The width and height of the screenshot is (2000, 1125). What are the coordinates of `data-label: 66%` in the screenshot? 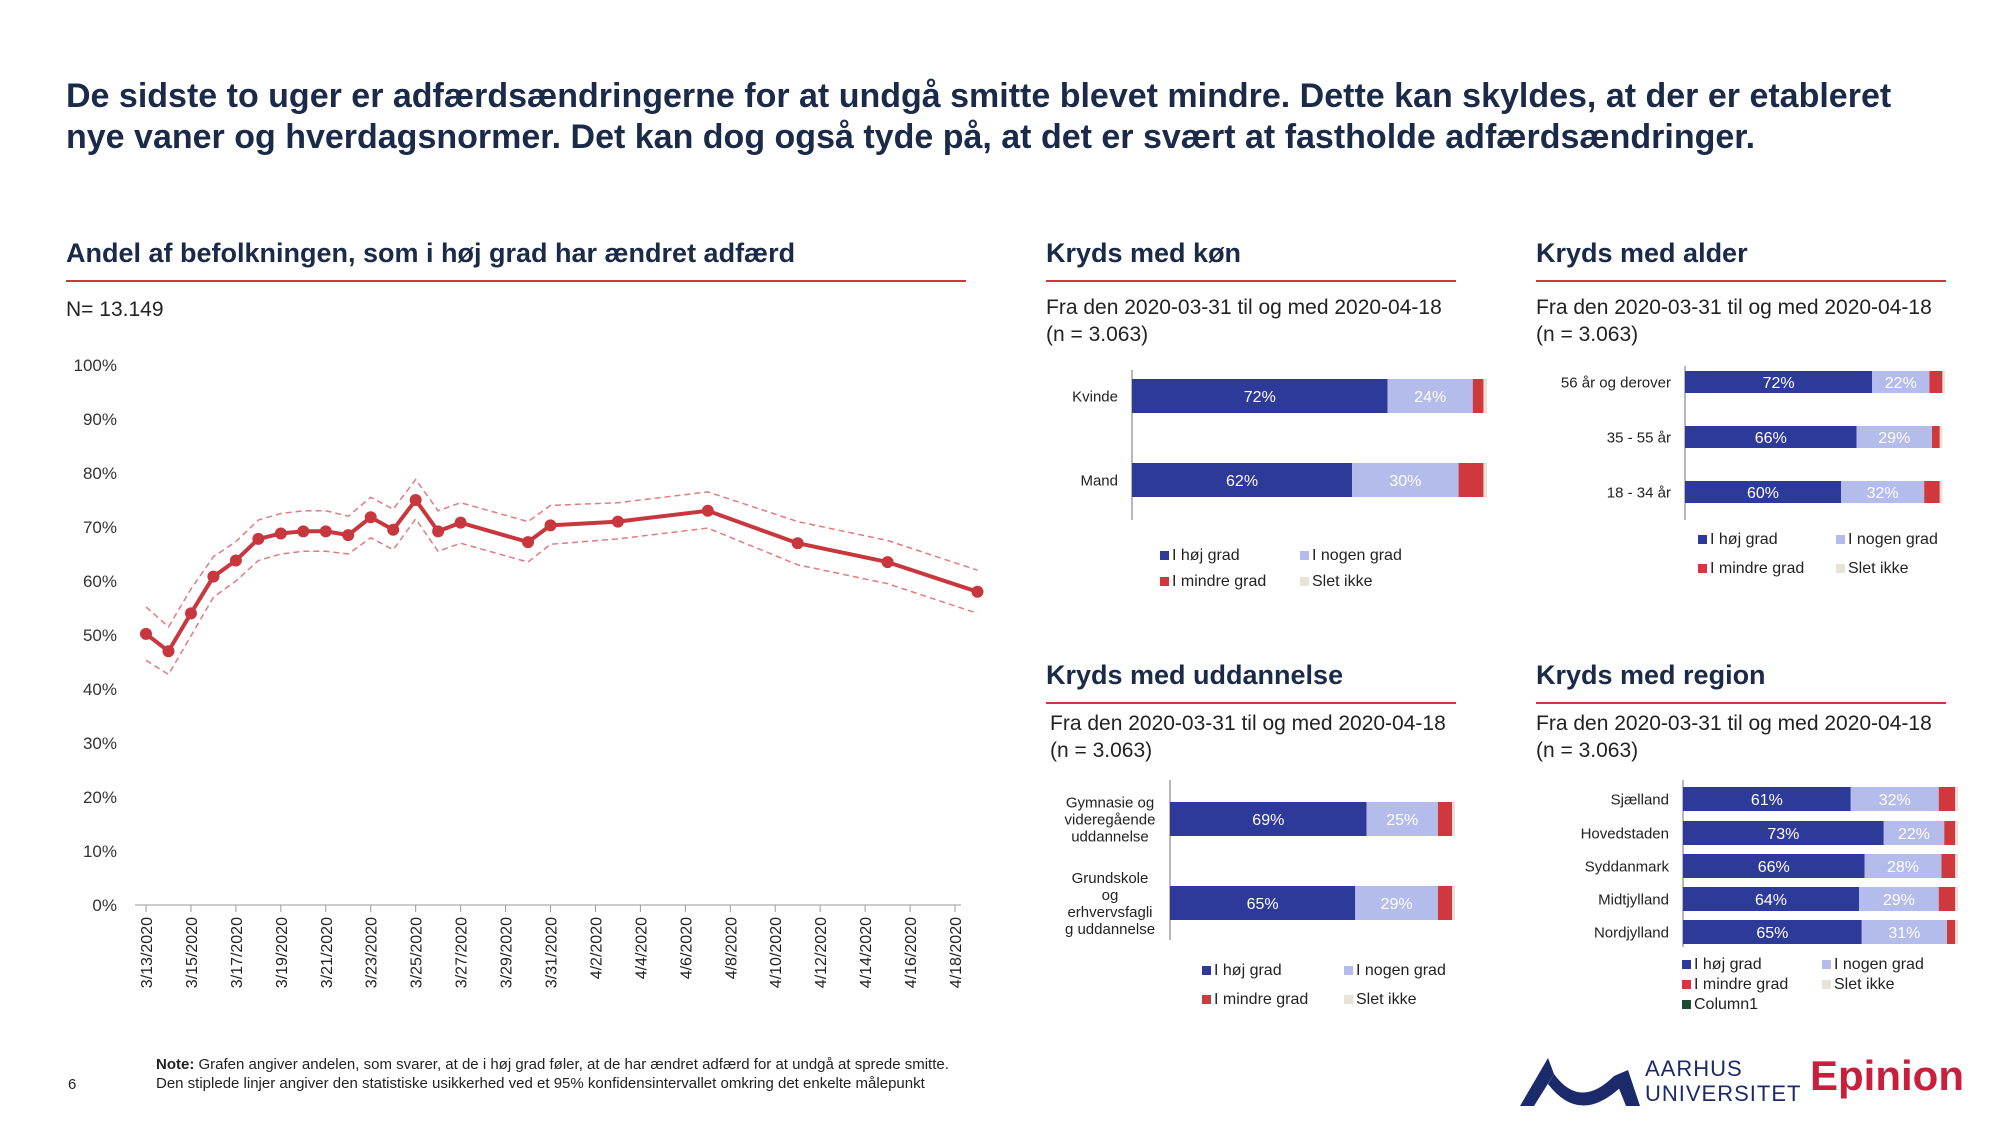 It's located at (1774, 867).